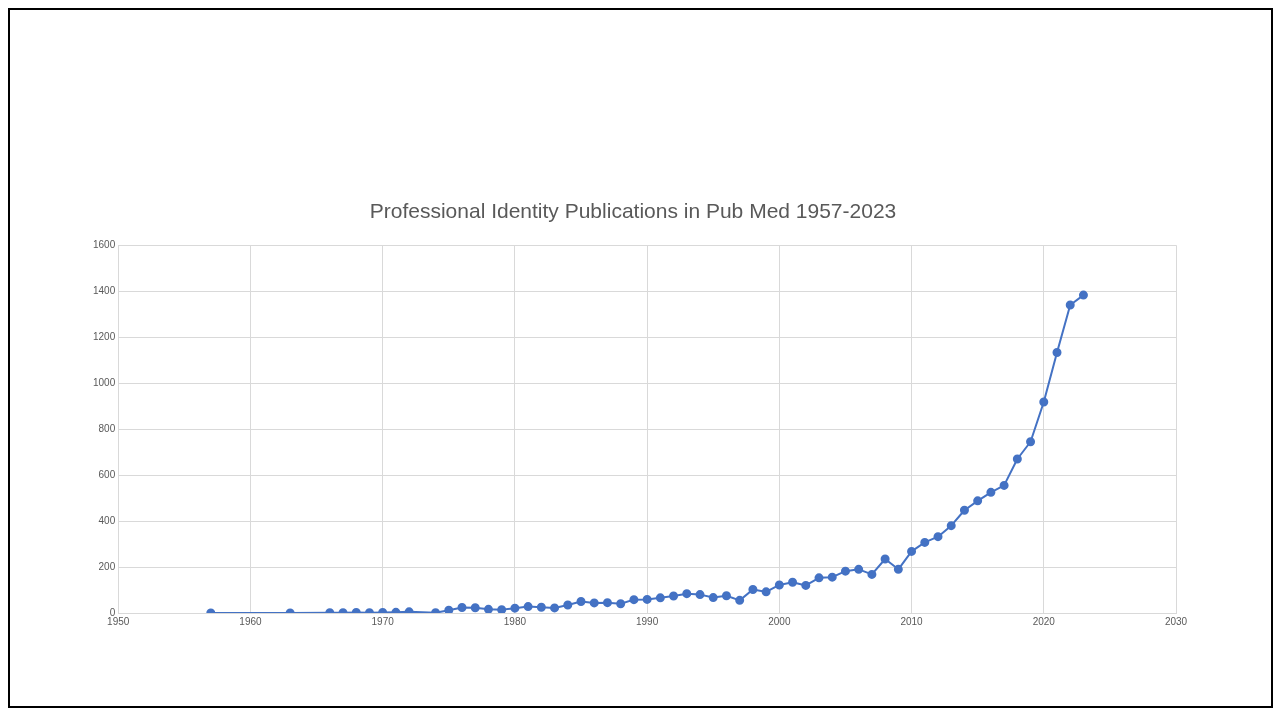 The width and height of the screenshot is (1287, 721). I want to click on x-tick-label: 1970, so click(383, 621).